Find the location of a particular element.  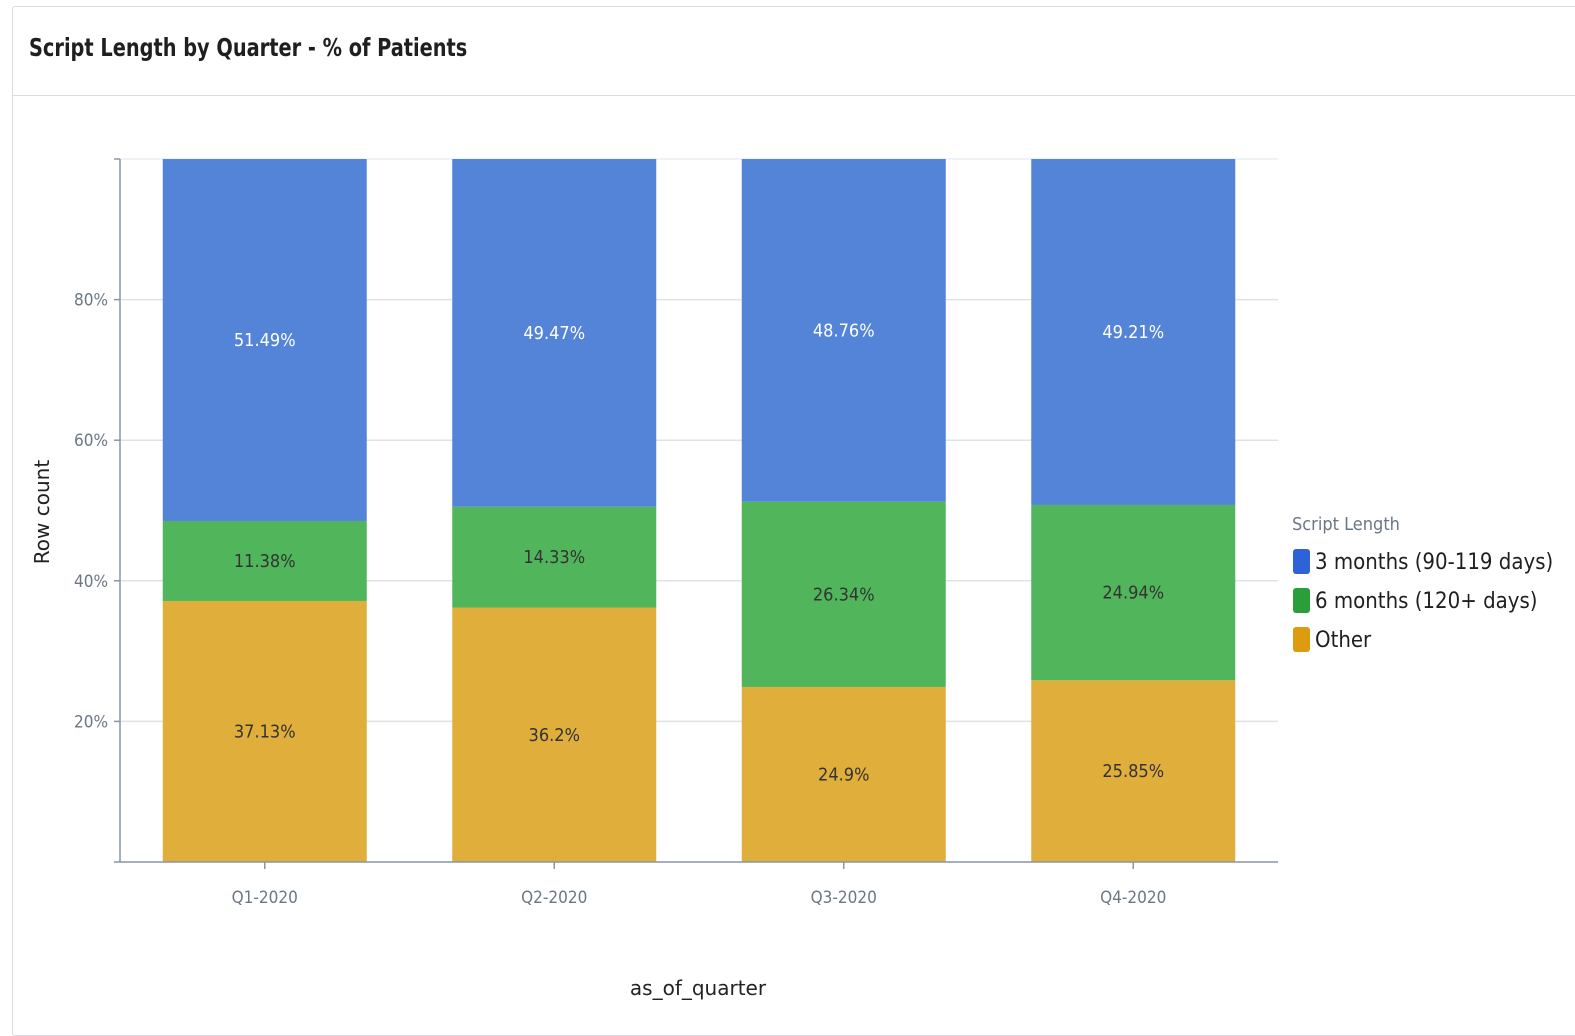

y-tick-label: 40% is located at coordinates (91, 582).